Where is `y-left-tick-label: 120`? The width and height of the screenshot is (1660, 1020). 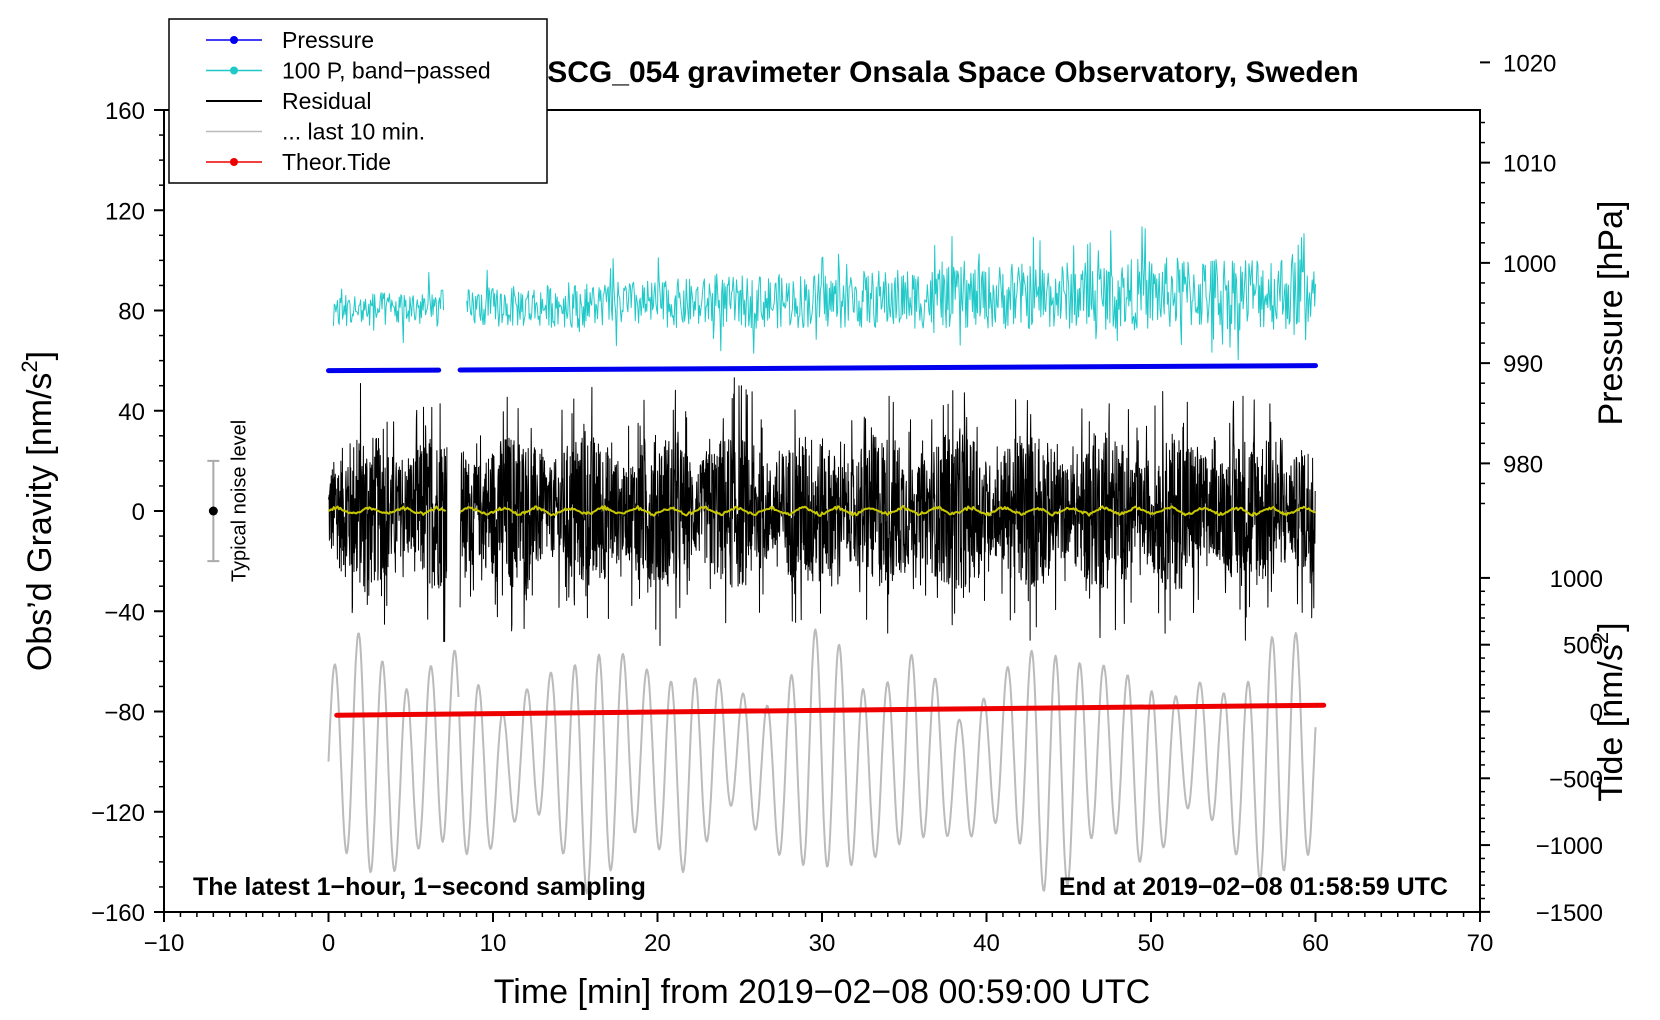
y-left-tick-label: 120 is located at coordinates (125, 211).